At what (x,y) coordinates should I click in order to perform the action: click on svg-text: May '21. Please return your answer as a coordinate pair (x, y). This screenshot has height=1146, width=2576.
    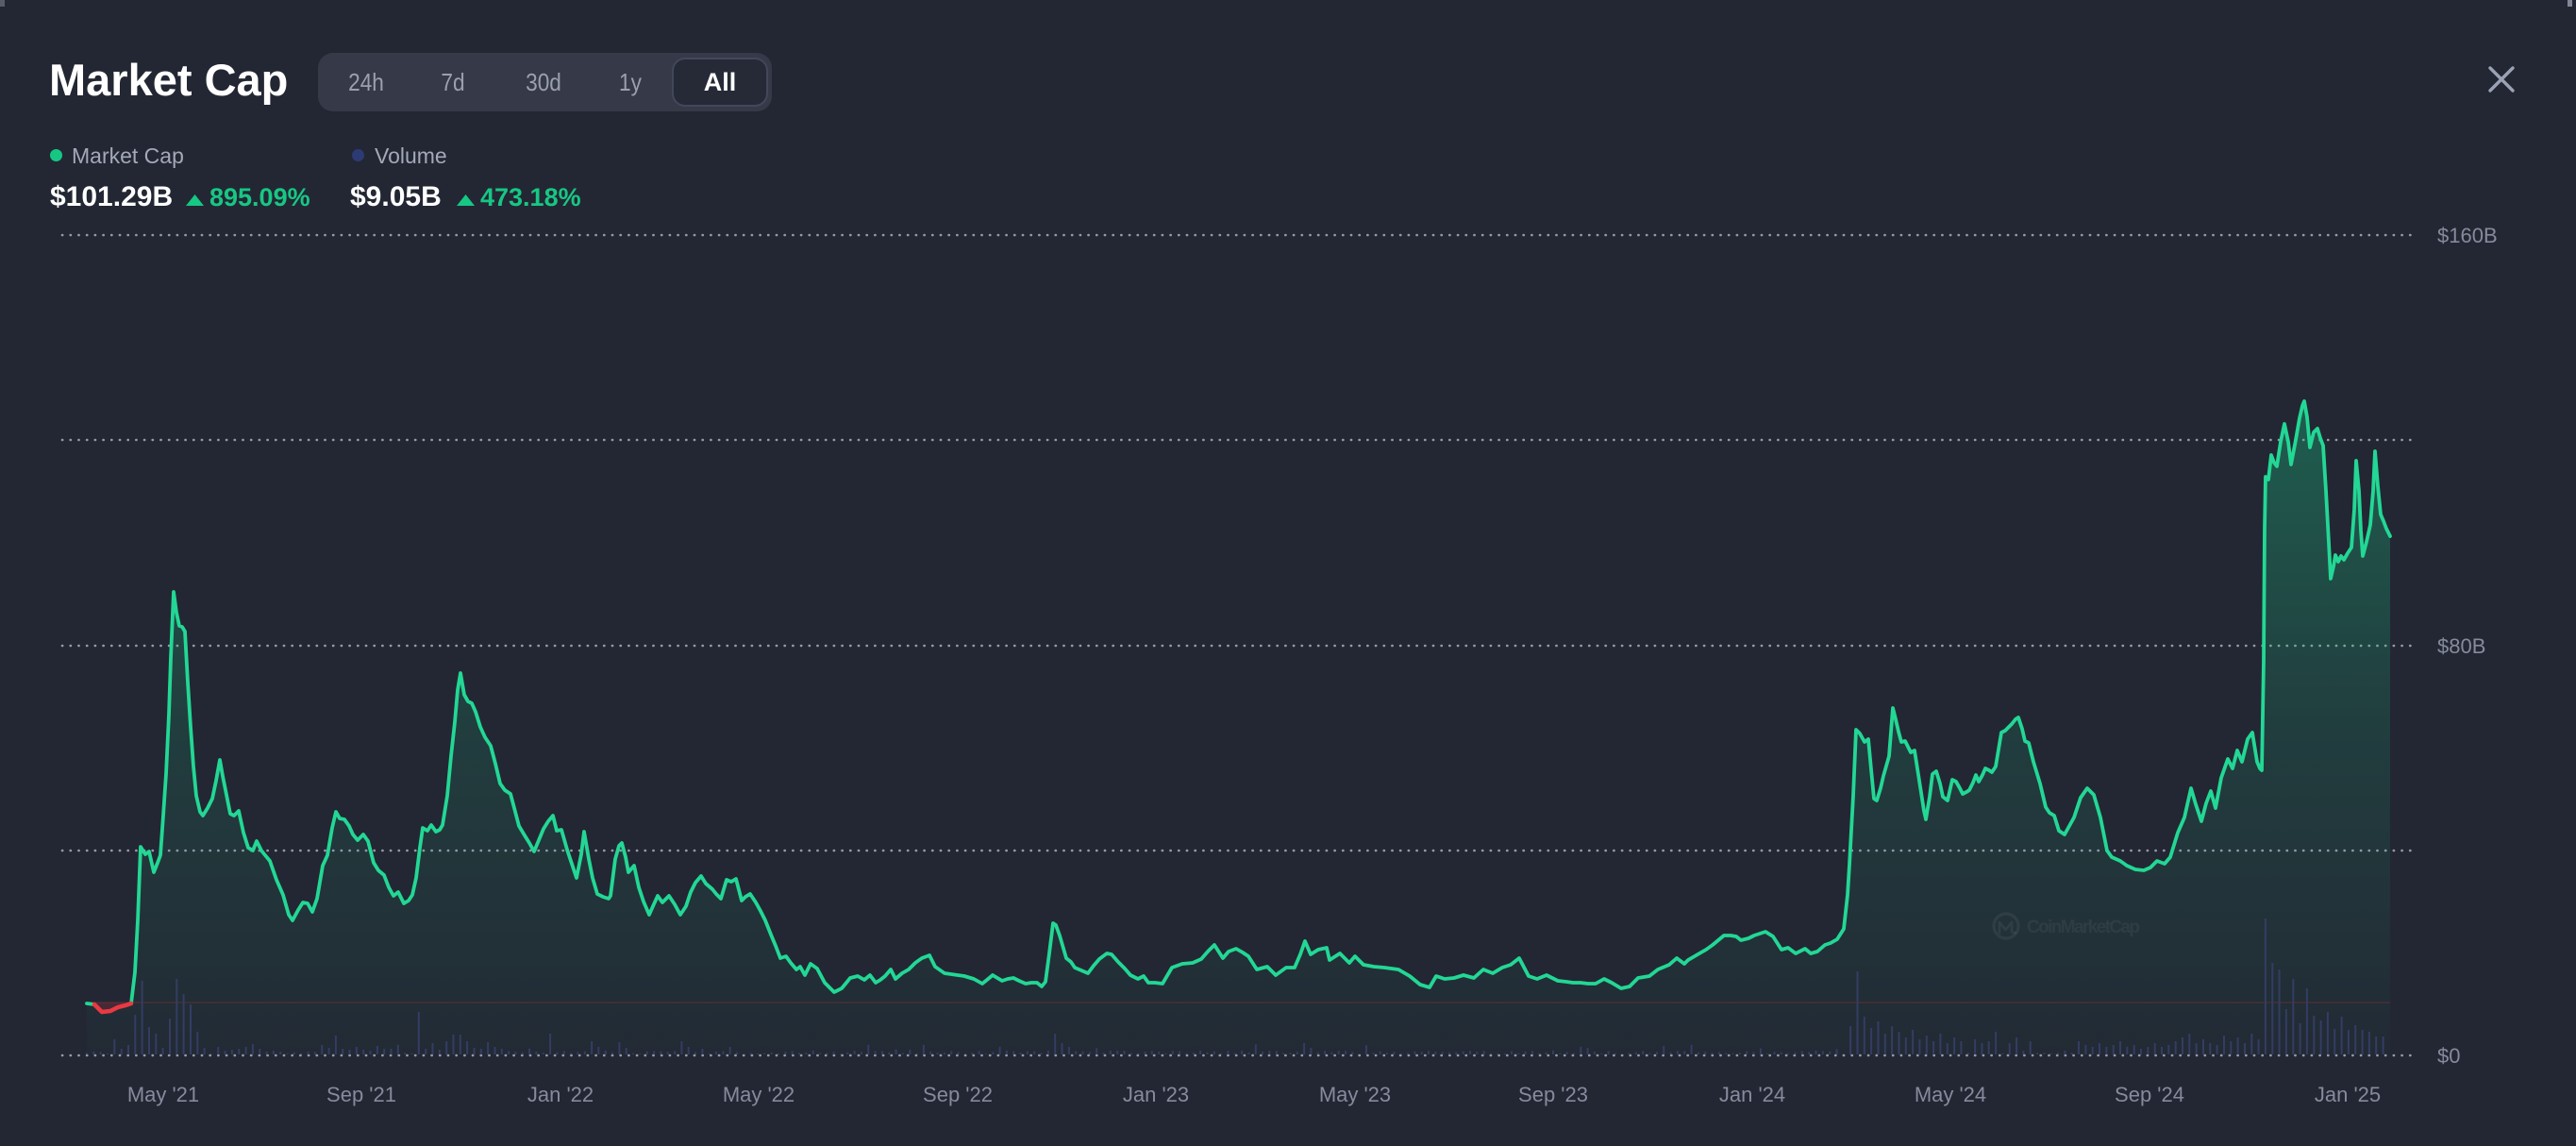
    Looking at the image, I should click on (163, 1095).